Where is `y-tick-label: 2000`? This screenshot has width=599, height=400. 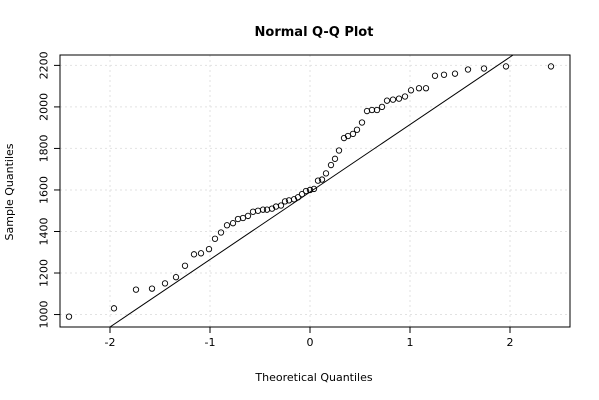
y-tick-label: 2000 is located at coordinates (44, 107).